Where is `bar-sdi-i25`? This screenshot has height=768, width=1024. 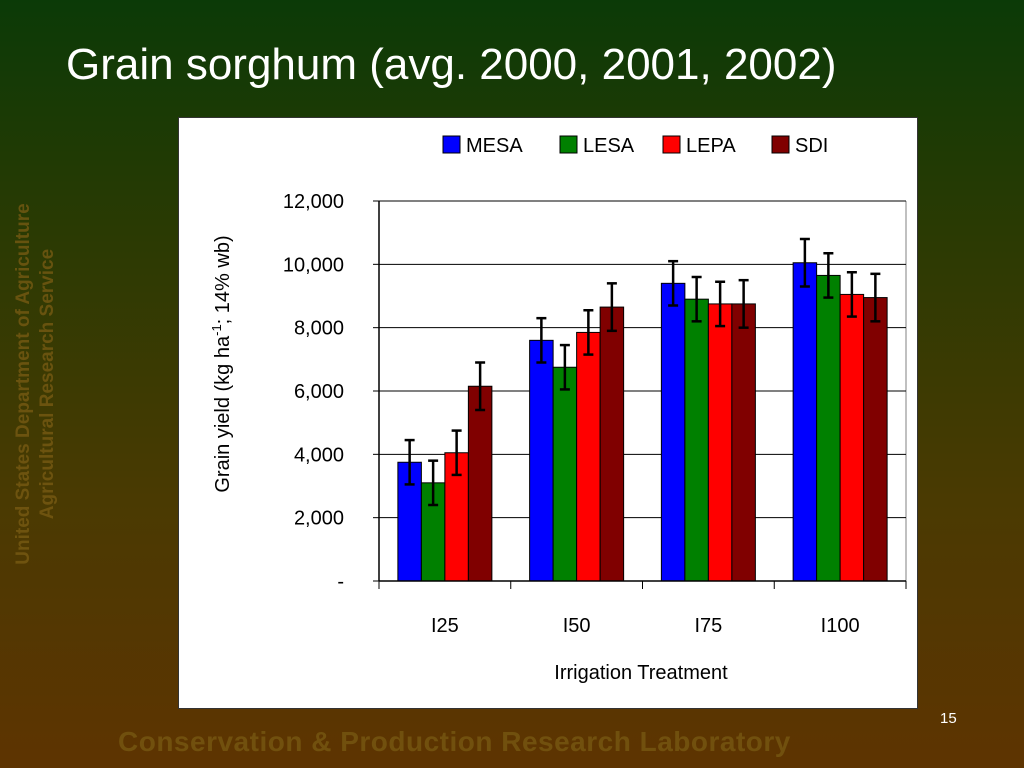
bar-sdi-i25 is located at coordinates (480, 483).